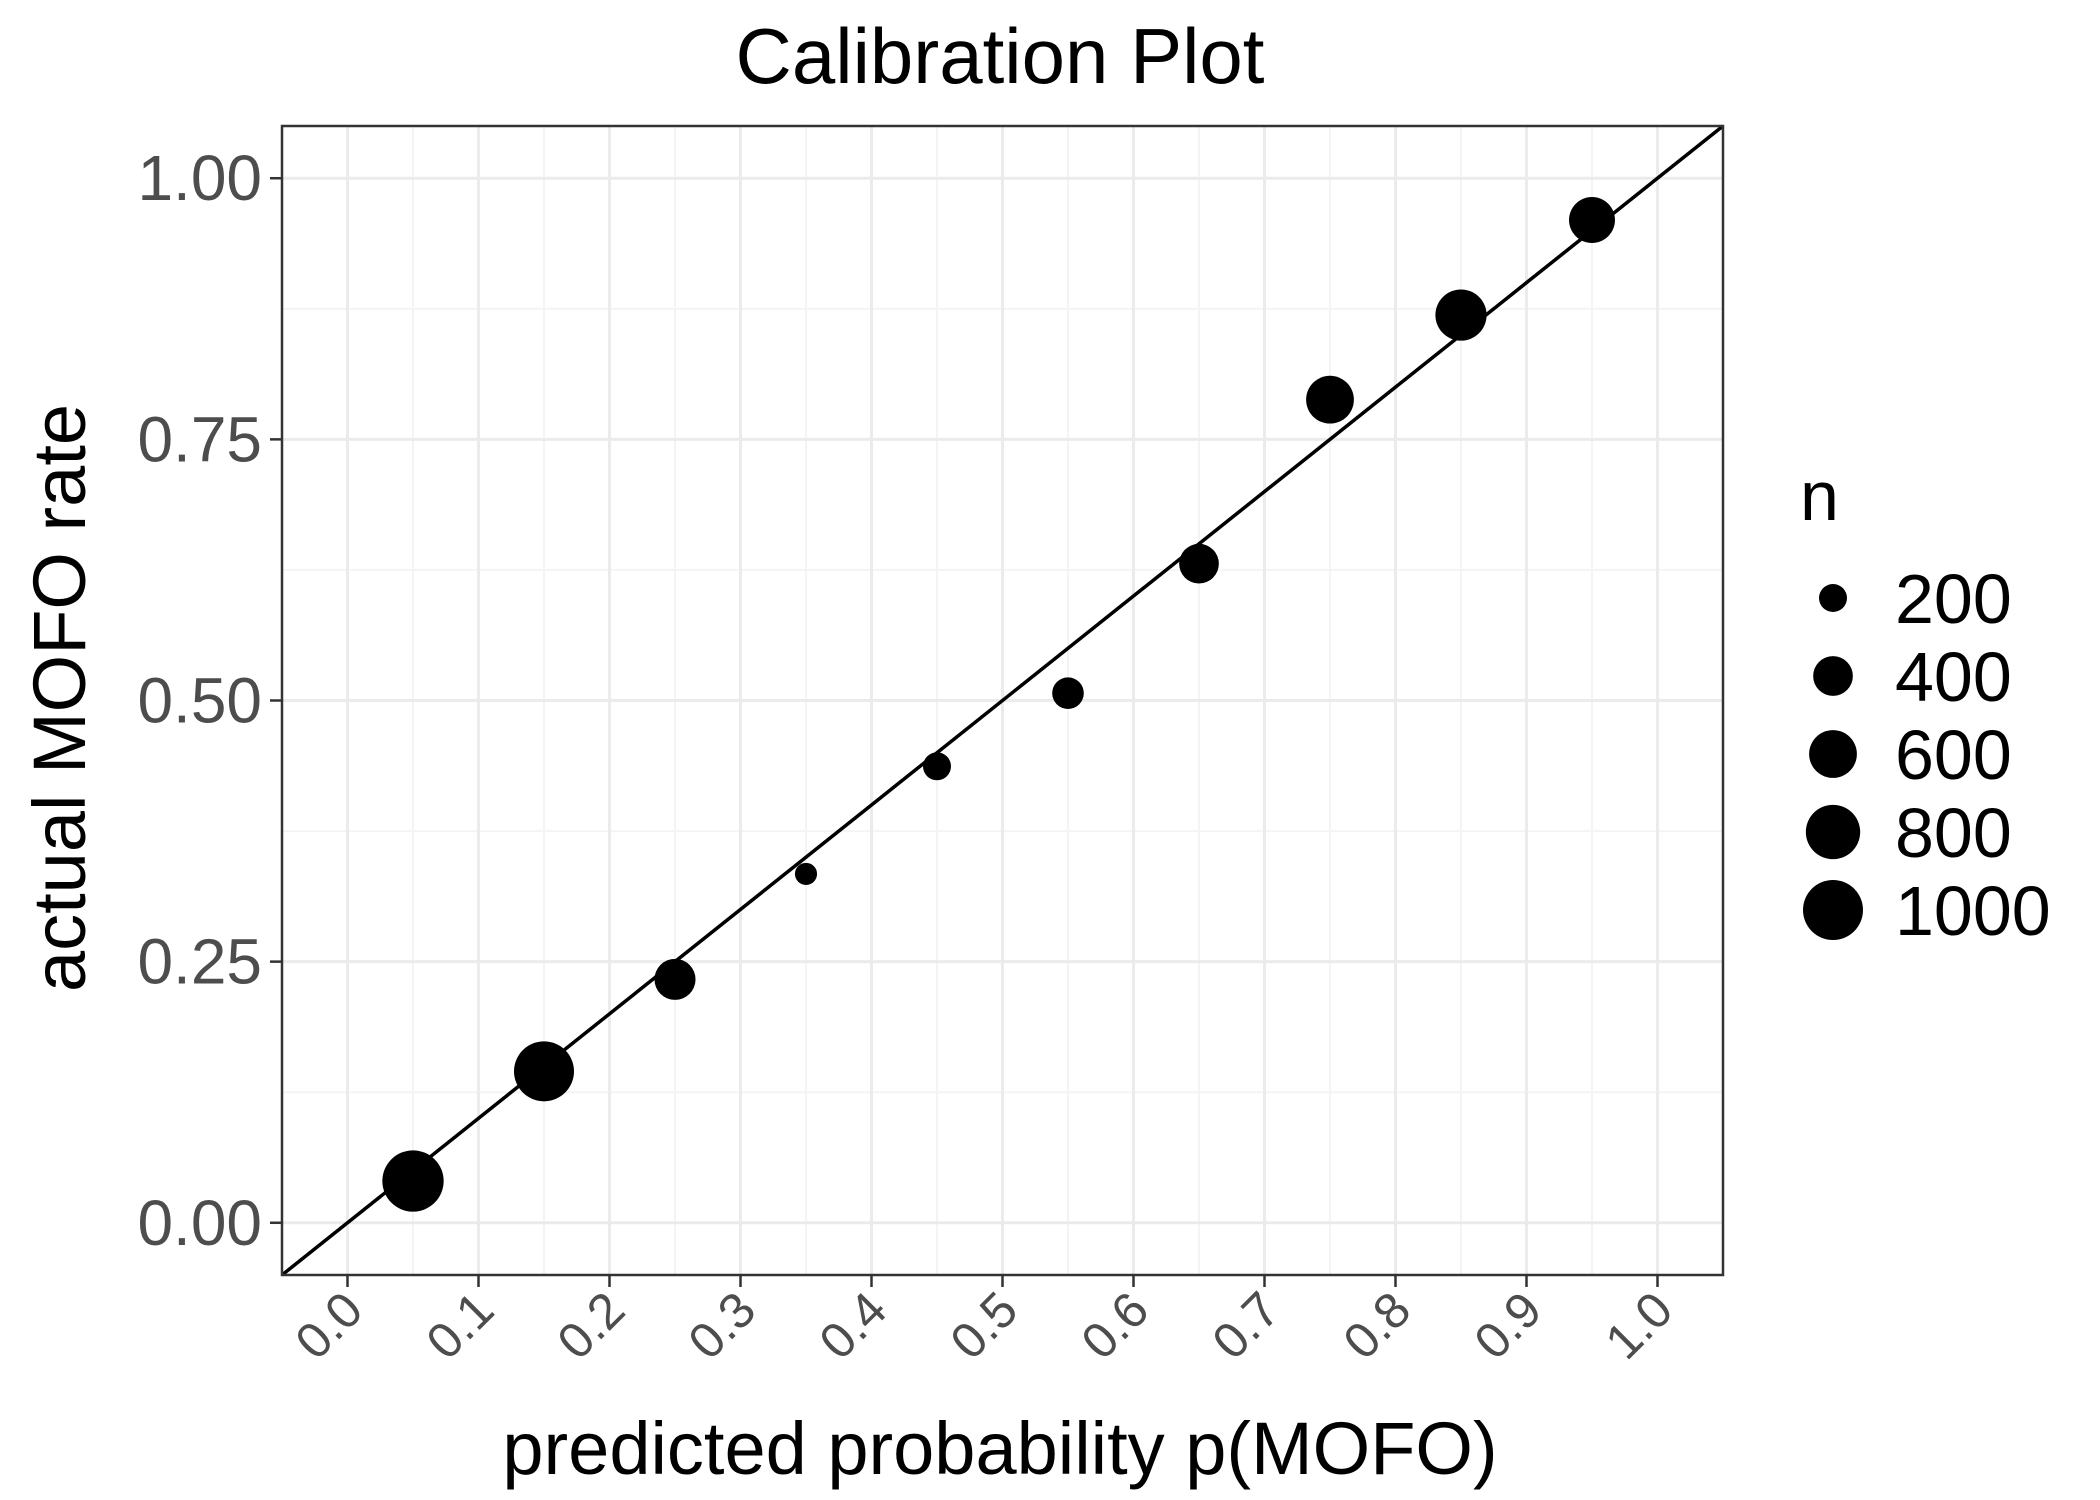 This screenshot has height=1500, width=2100. Describe the element at coordinates (1953, 833) in the screenshot. I see `legend-label: 800` at that location.